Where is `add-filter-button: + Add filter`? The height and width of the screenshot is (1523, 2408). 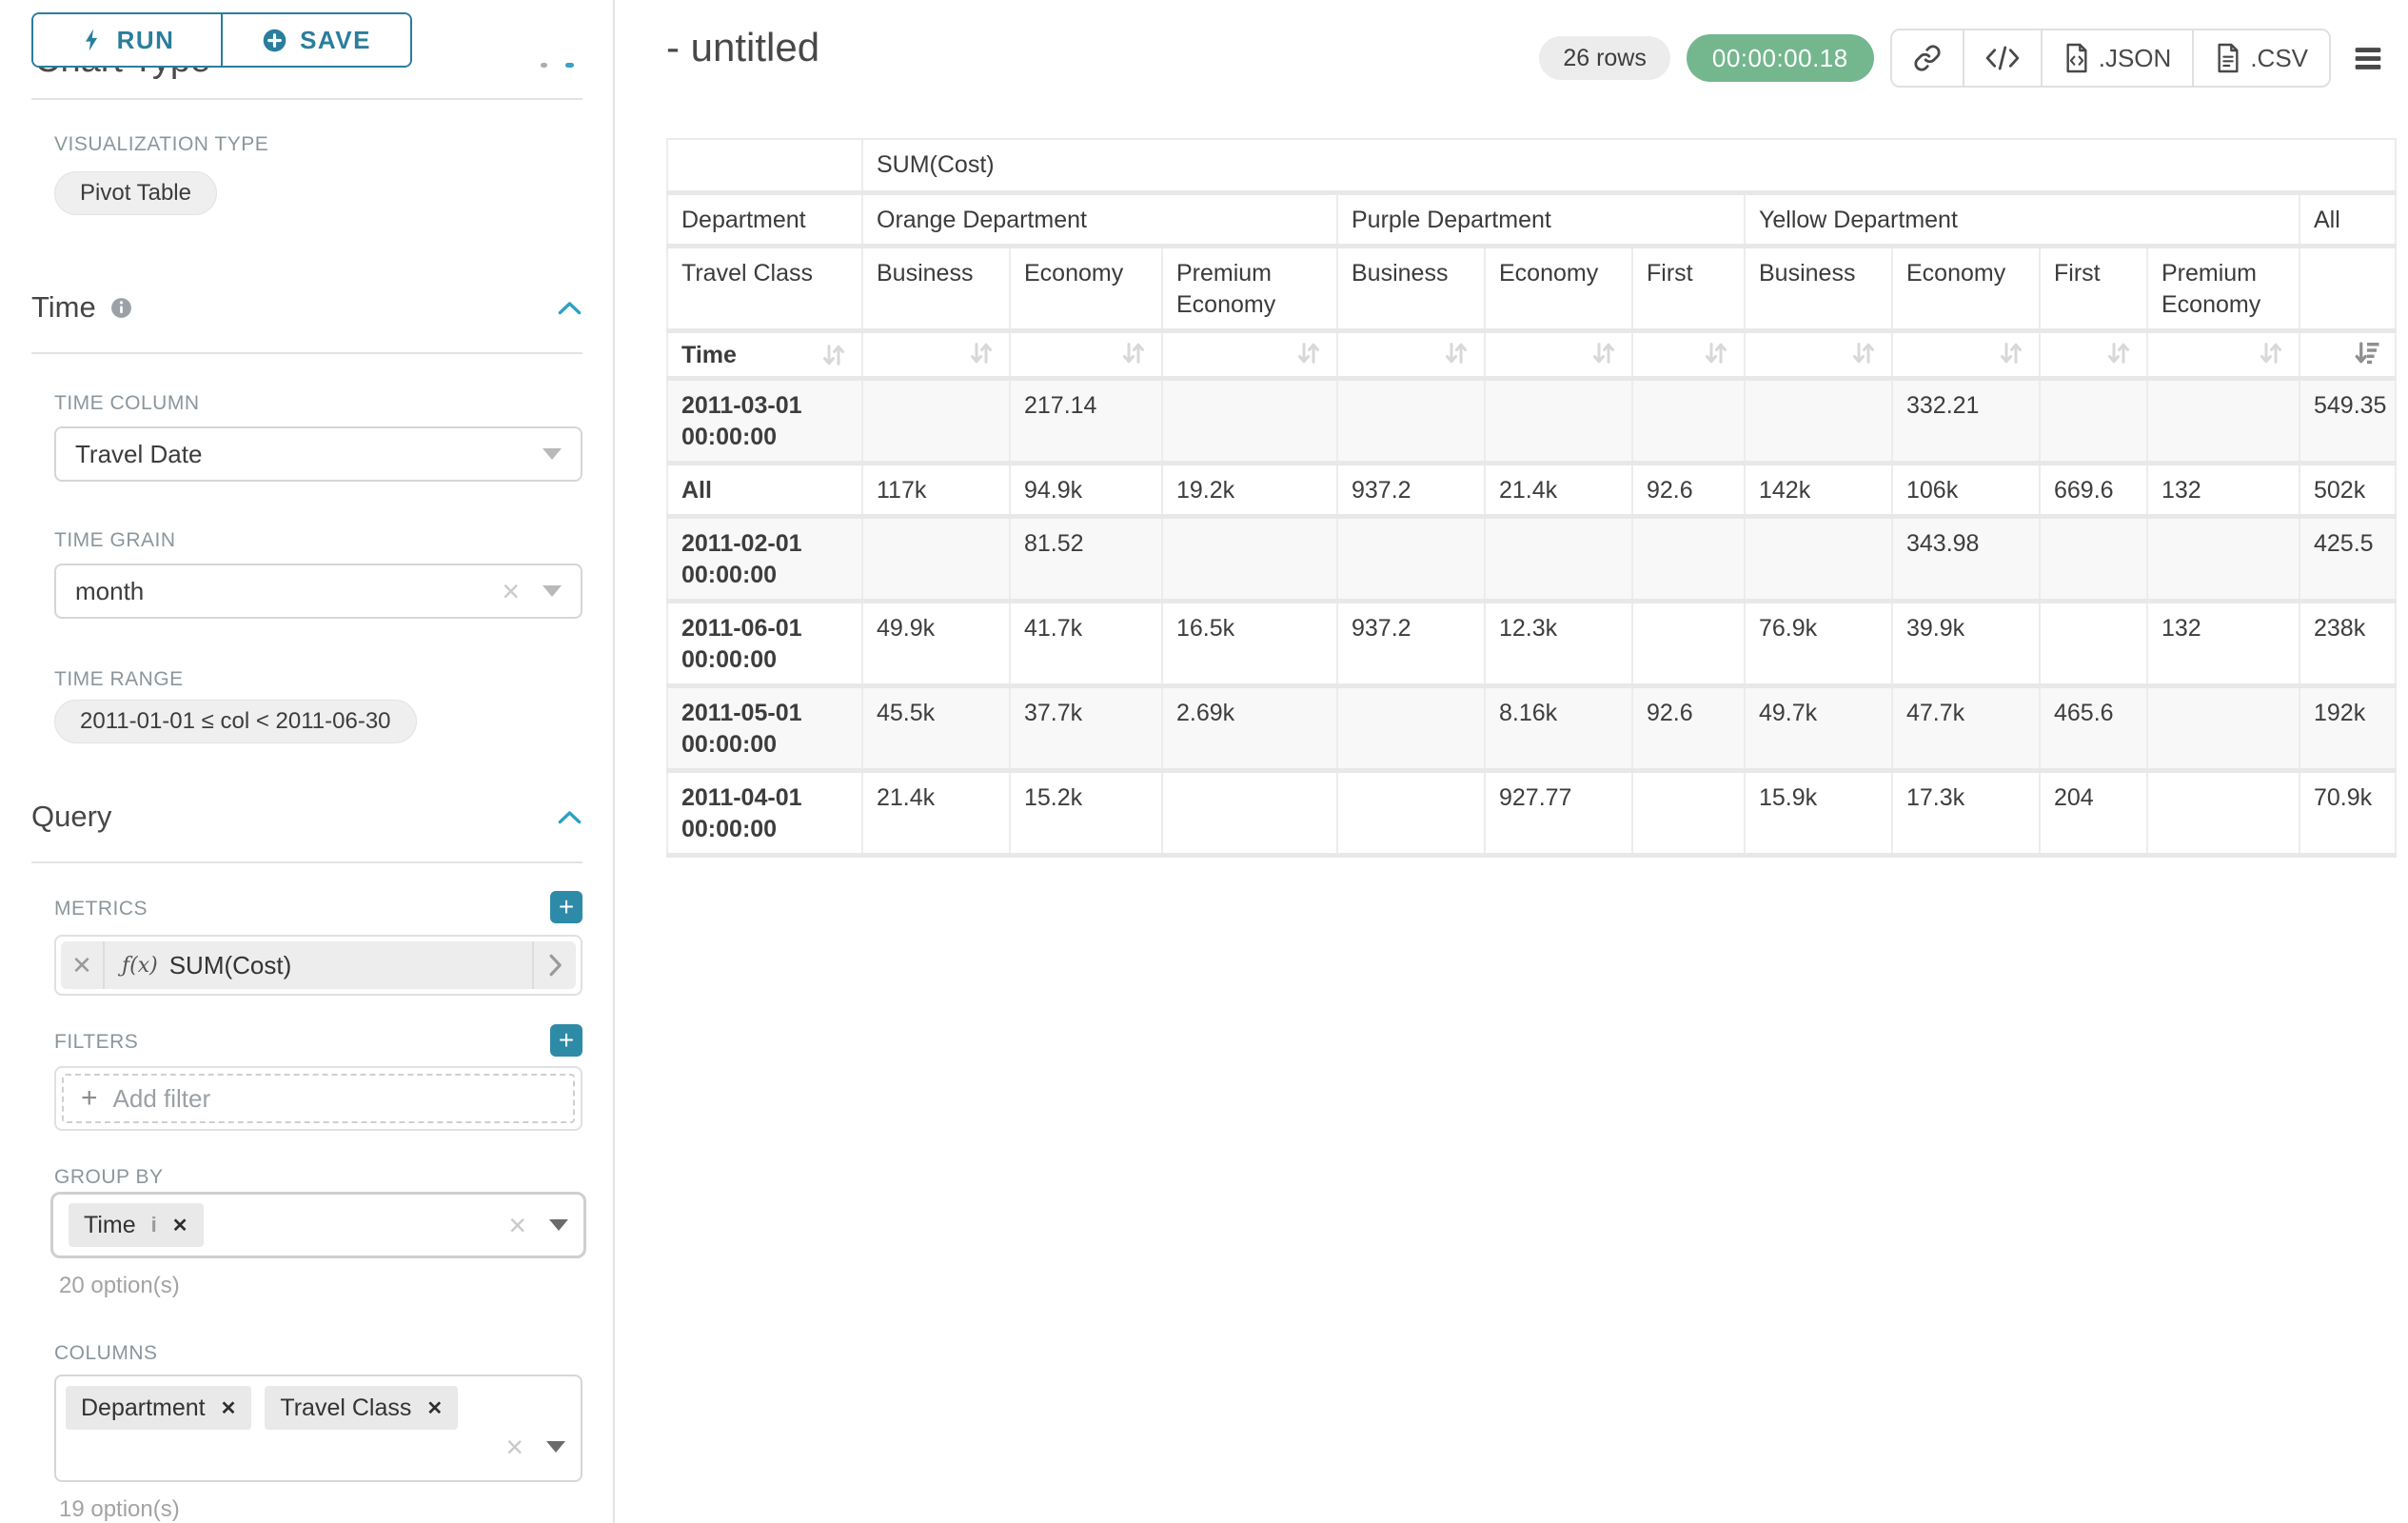 add-filter-button: + Add filter is located at coordinates (318, 1098).